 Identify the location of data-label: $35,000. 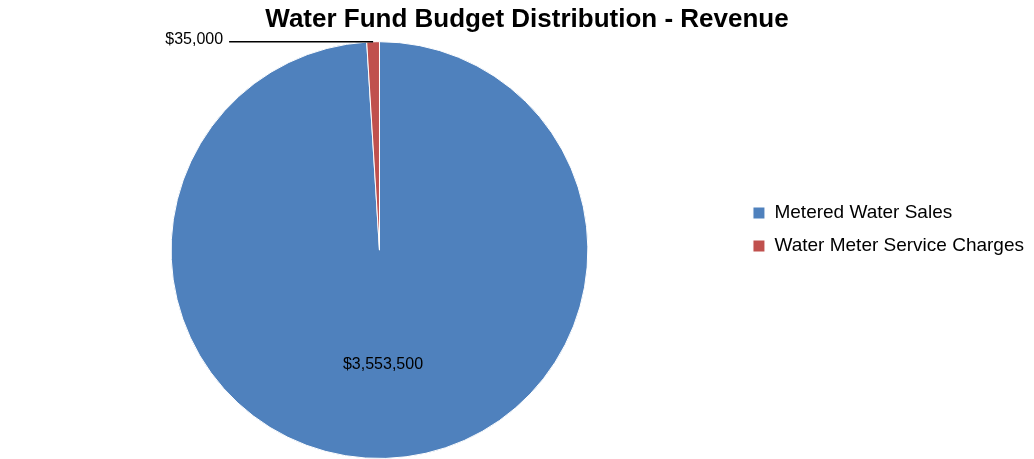
(194, 39).